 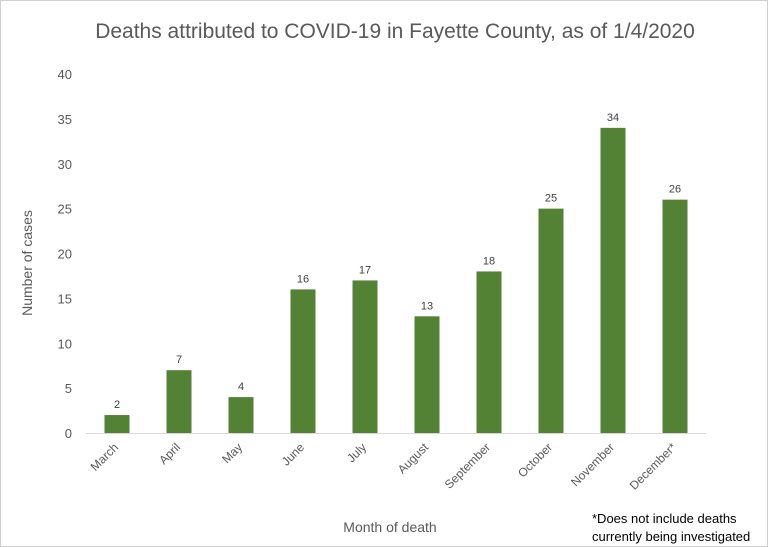 What do you see at coordinates (413, 458) in the screenshot?
I see `x-tick-label: August` at bounding box center [413, 458].